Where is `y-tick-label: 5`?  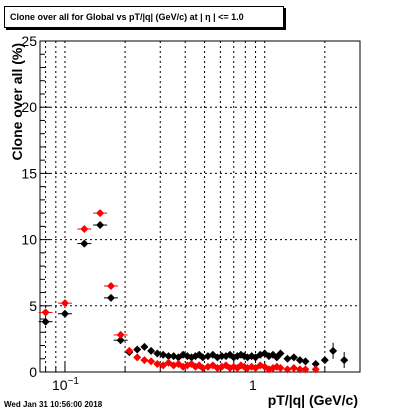 y-tick-label: 5 is located at coordinates (33, 306).